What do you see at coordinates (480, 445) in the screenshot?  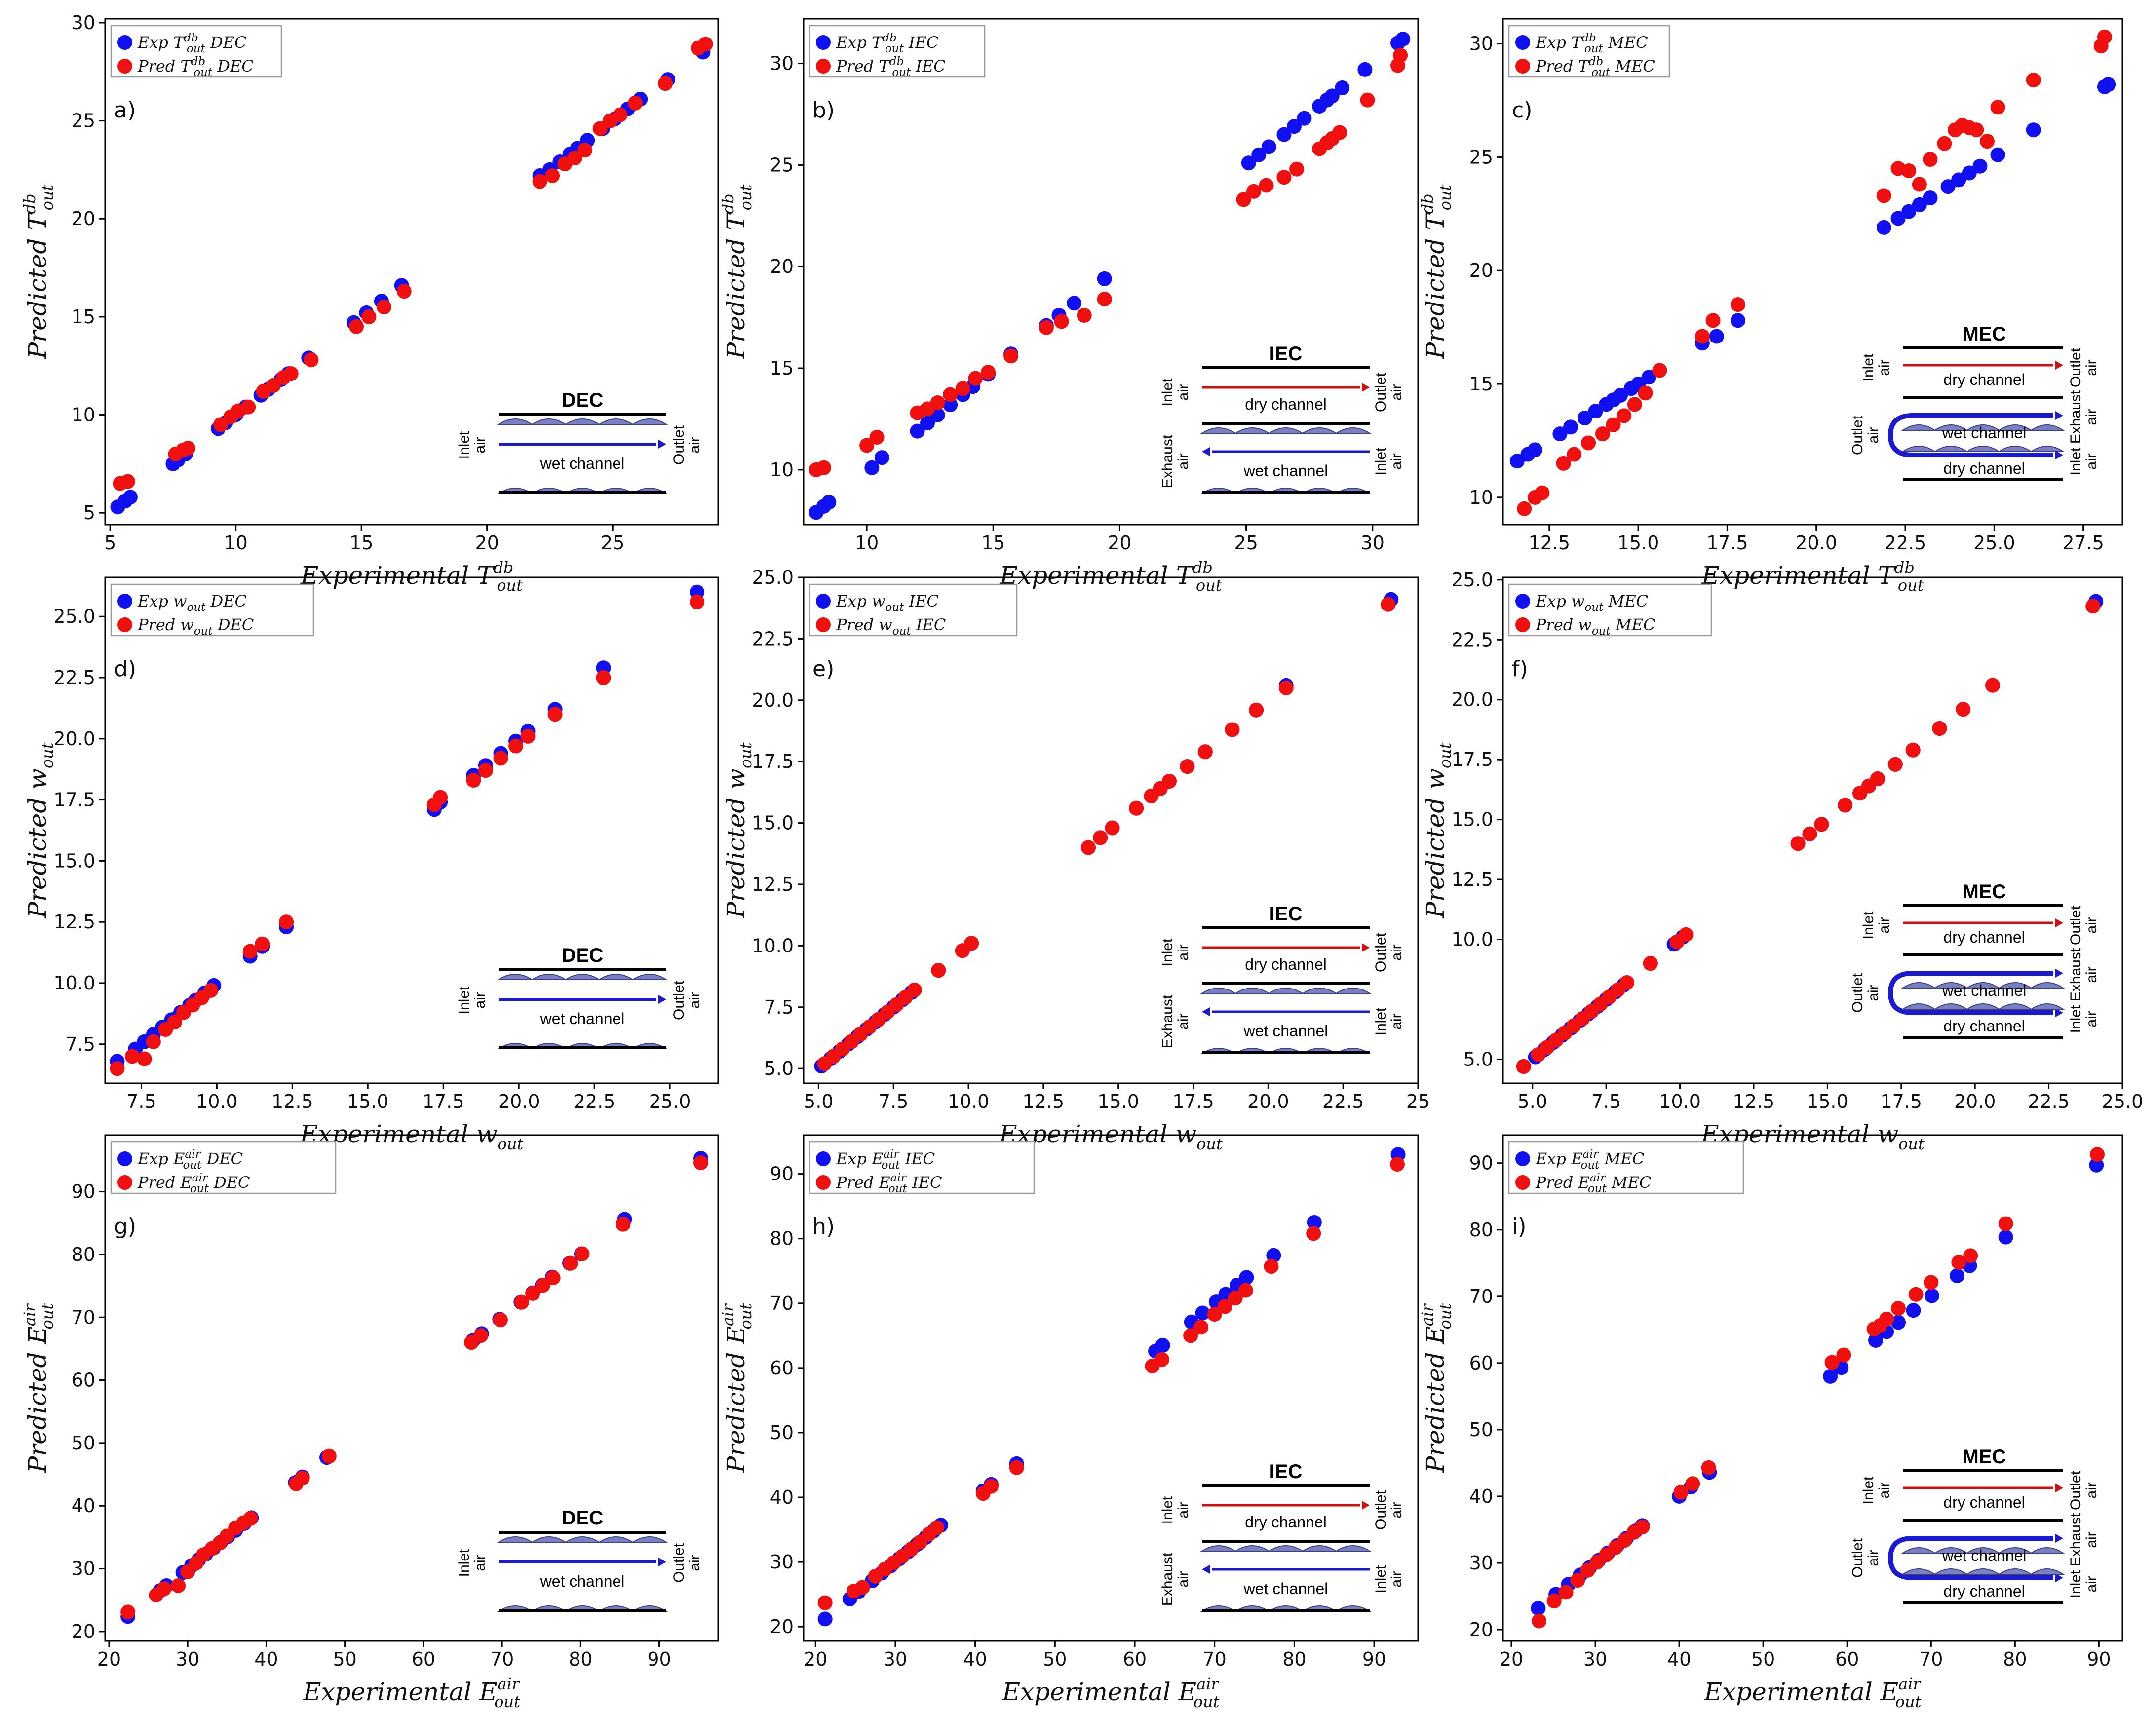 I see `scheme-inlet-label-line: air` at bounding box center [480, 445].